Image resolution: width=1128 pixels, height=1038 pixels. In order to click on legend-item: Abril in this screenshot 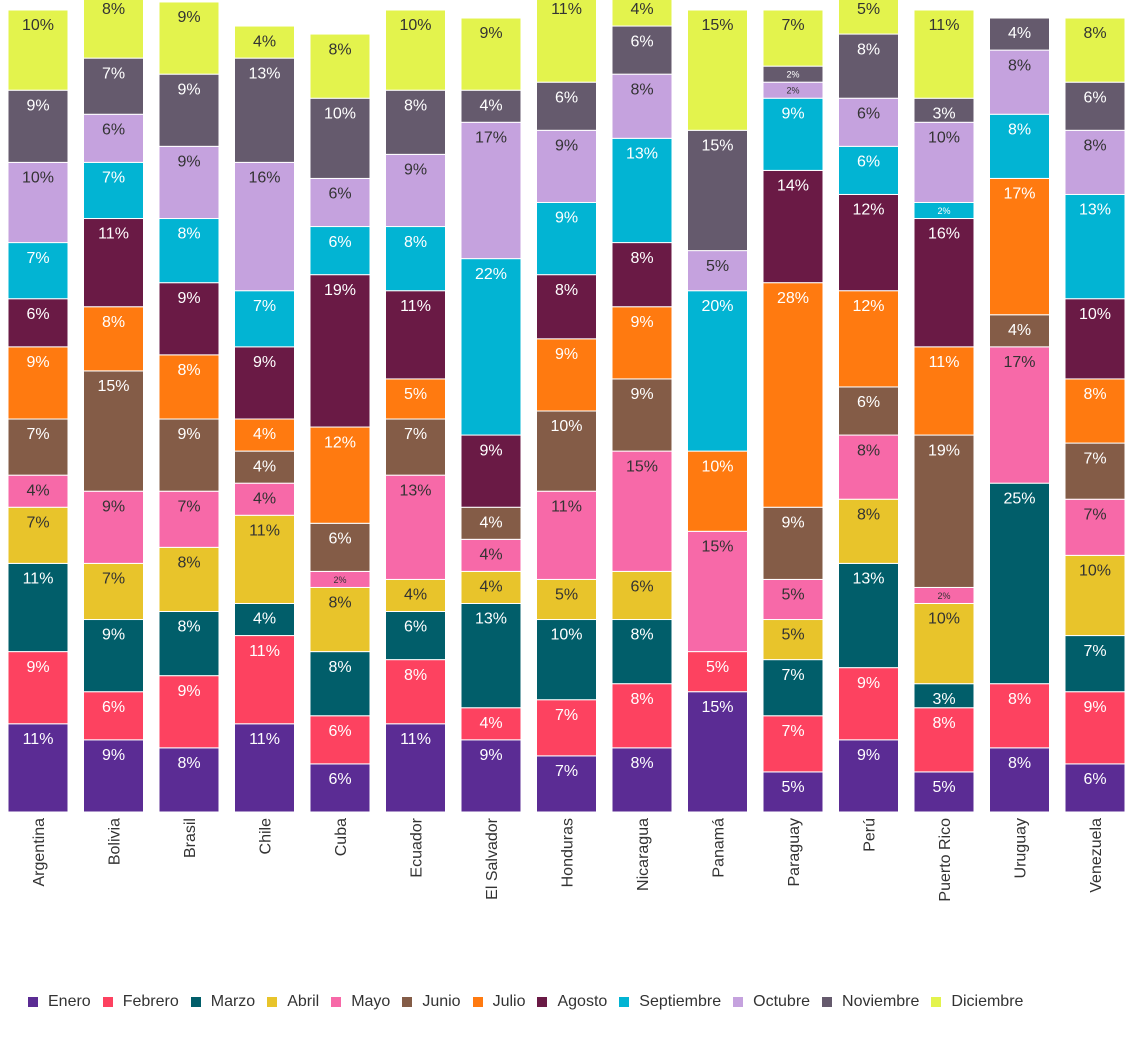, I will do `click(293, 1002)`.